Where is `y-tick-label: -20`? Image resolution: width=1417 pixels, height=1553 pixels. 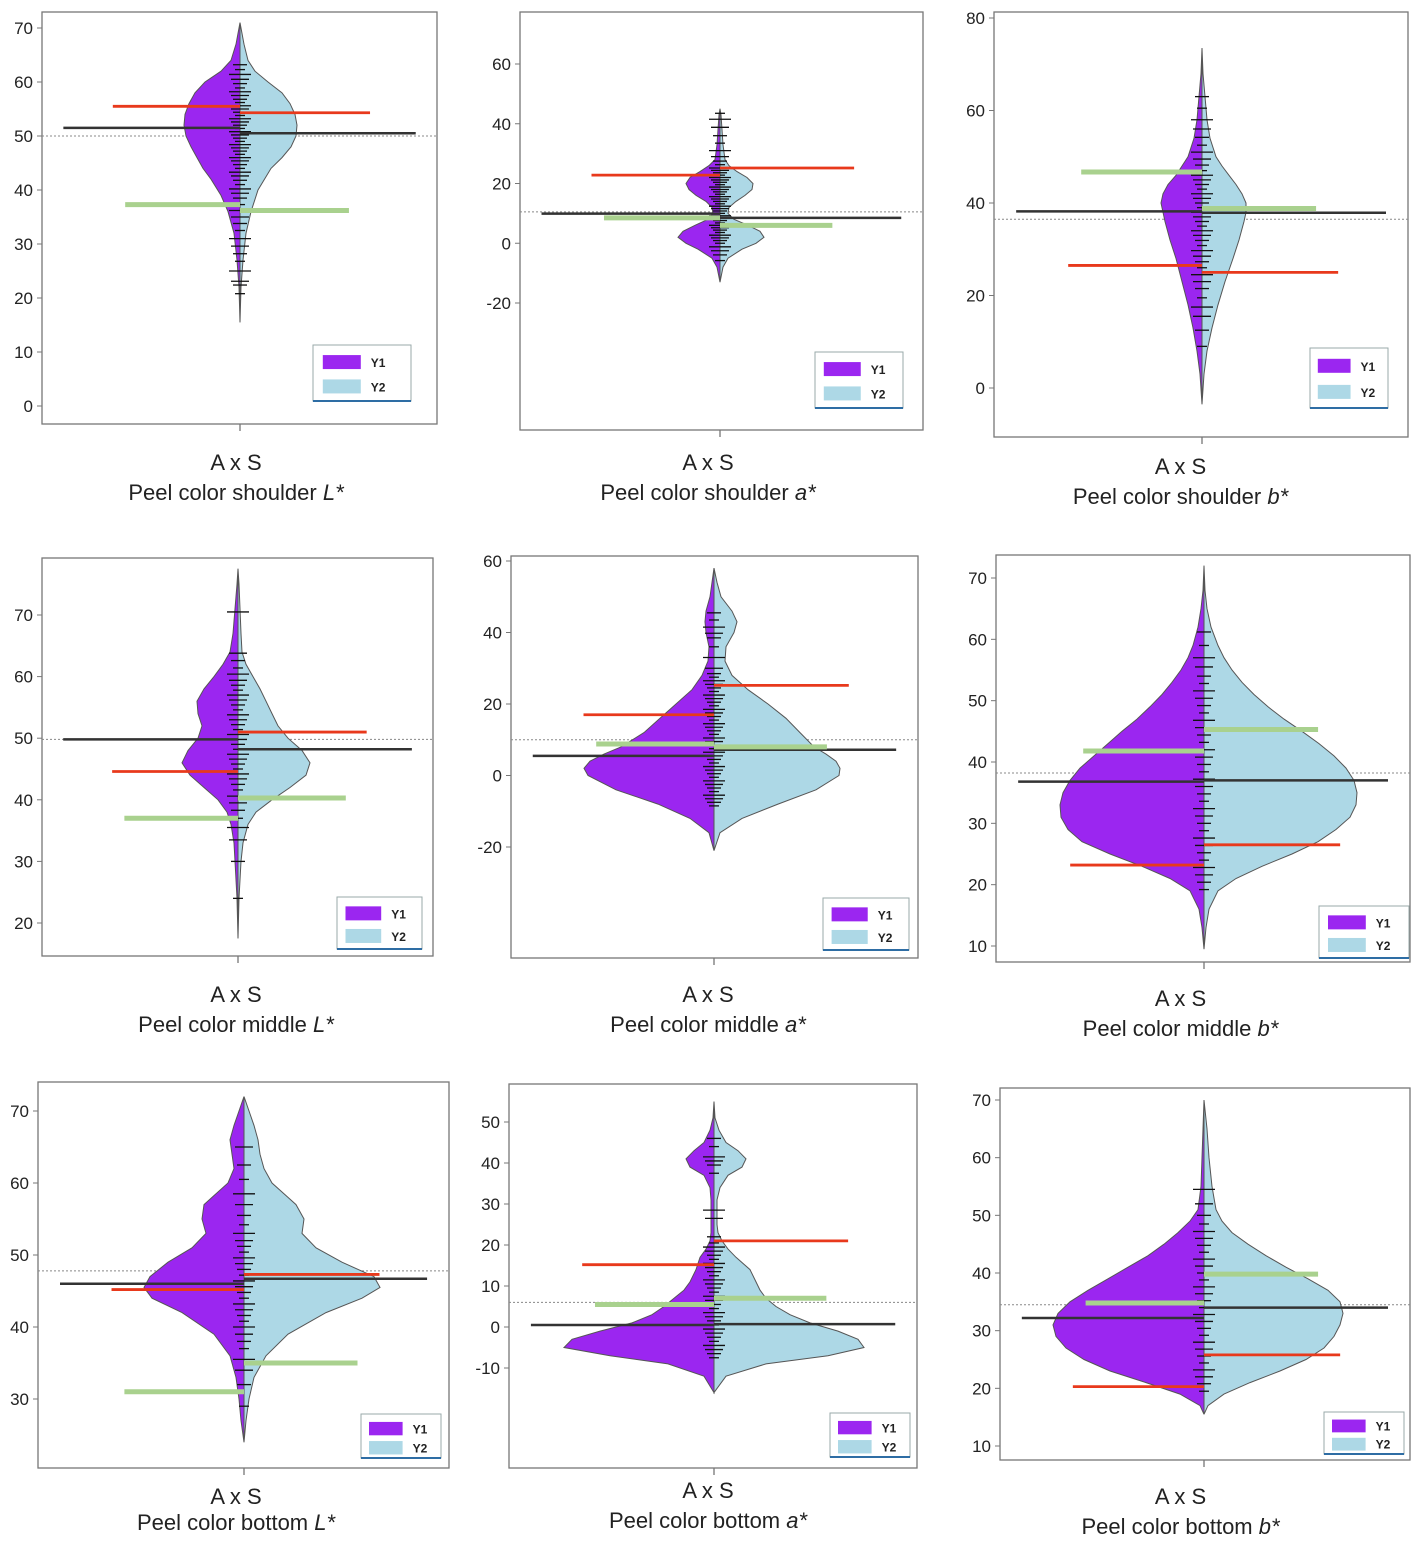 y-tick-label: -20 is located at coordinates (498, 303).